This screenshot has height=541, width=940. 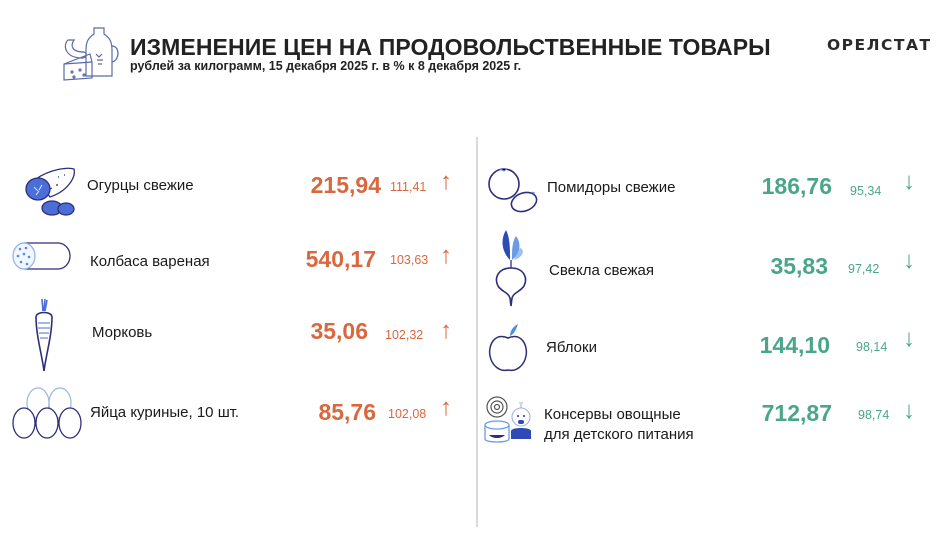 I want to click on tomato-icon, so click(x=516, y=192).